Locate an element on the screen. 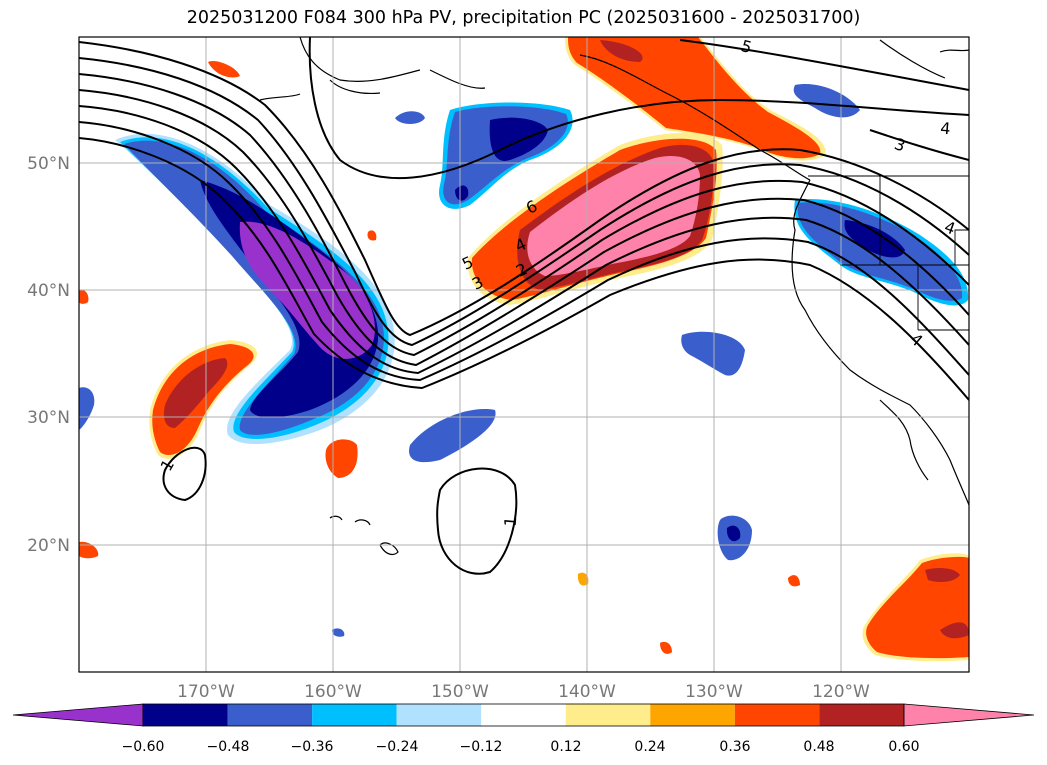  colorbar-tick-label: 0.36 is located at coordinates (734, 747).